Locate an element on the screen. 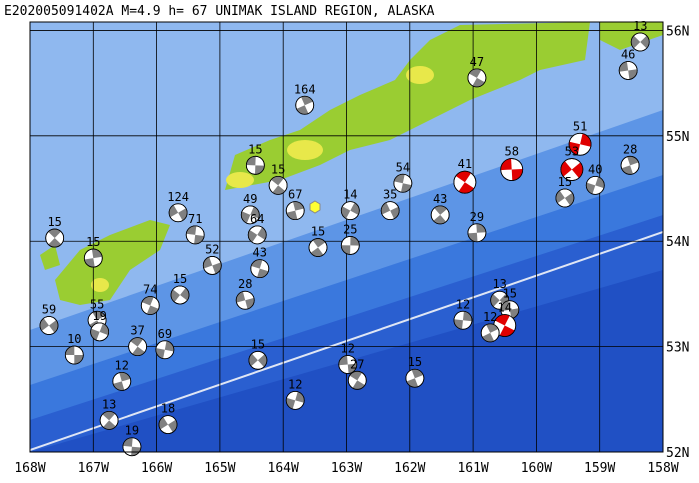  lon-label: 167W is located at coordinates (93, 468).